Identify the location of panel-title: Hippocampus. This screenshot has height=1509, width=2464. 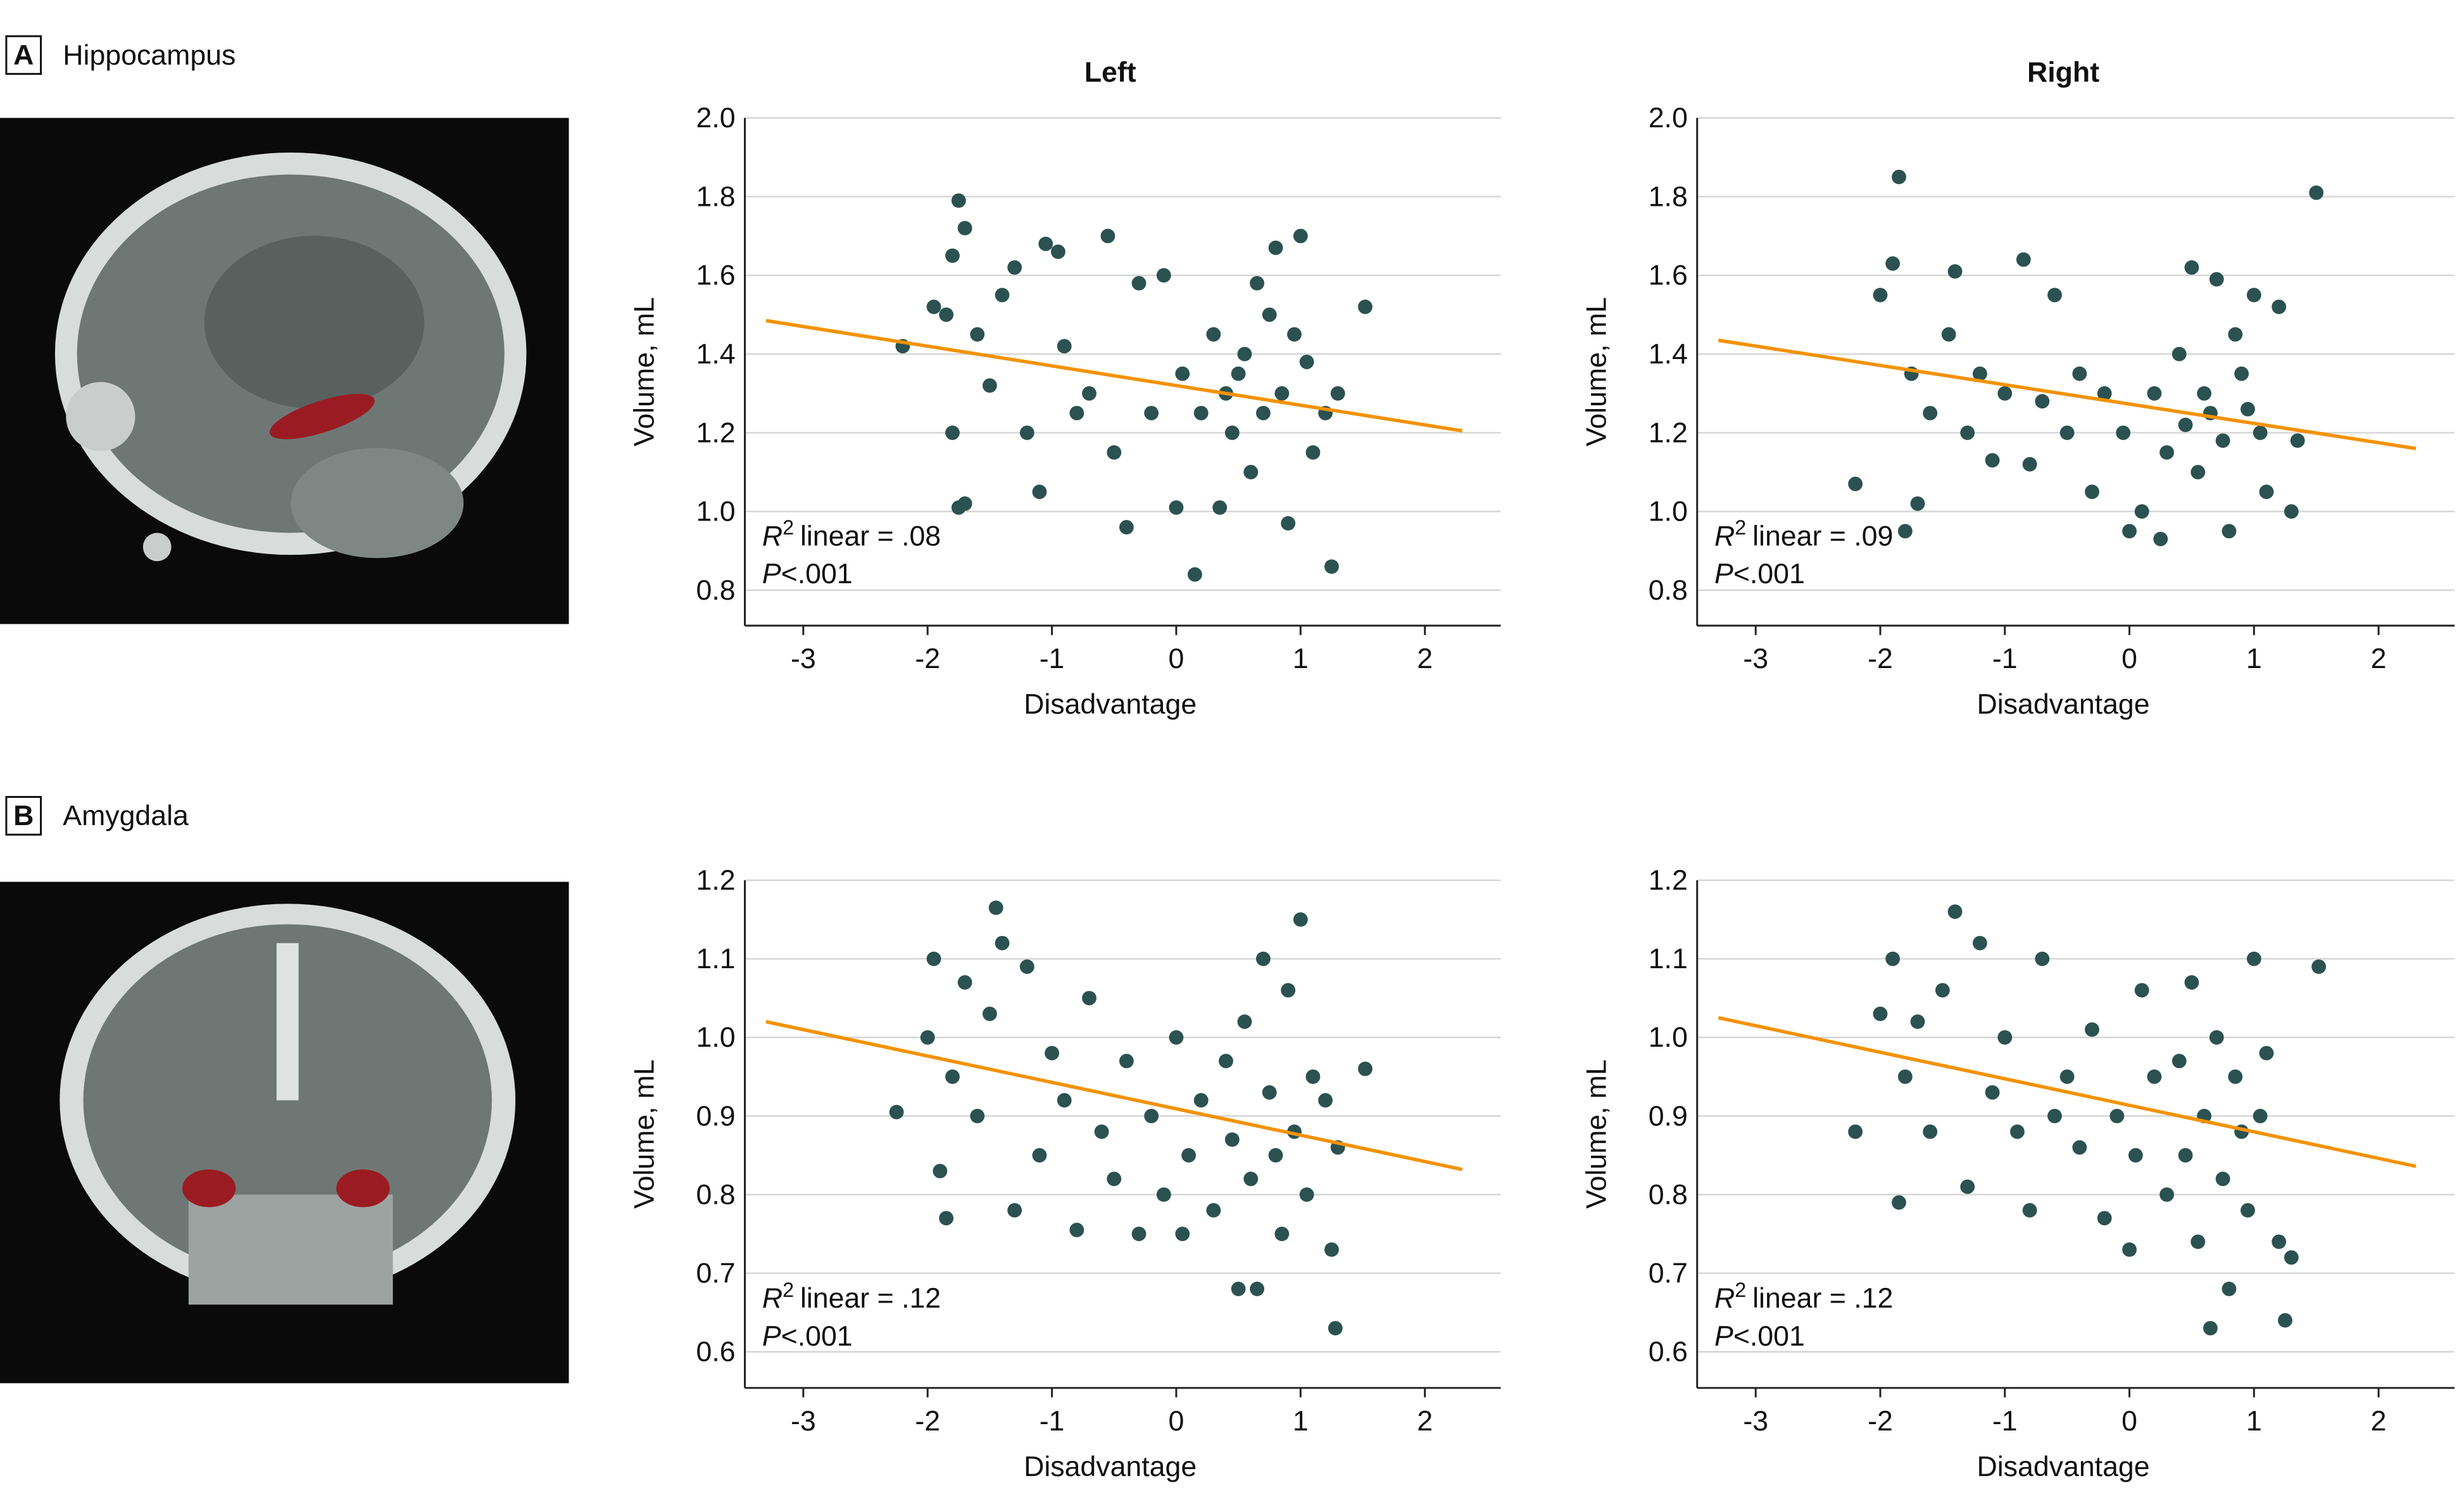
(149, 56).